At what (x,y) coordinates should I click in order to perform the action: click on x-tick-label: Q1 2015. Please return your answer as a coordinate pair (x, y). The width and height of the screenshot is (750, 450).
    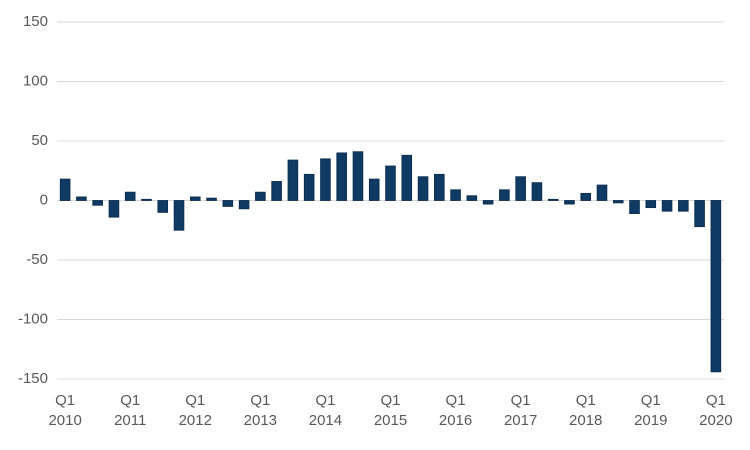
    Looking at the image, I should click on (390, 410).